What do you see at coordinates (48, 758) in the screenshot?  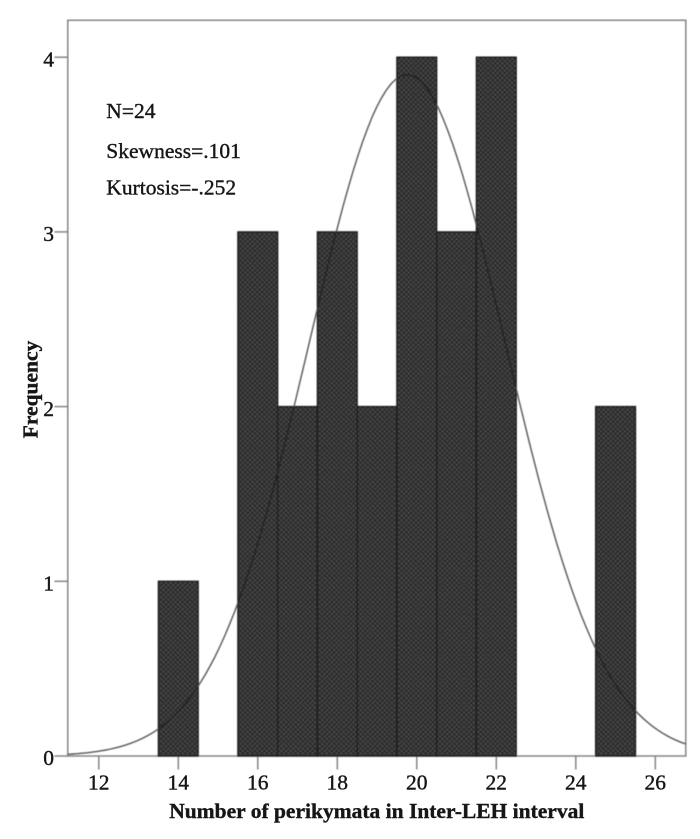 I see `svg-text: 0` at bounding box center [48, 758].